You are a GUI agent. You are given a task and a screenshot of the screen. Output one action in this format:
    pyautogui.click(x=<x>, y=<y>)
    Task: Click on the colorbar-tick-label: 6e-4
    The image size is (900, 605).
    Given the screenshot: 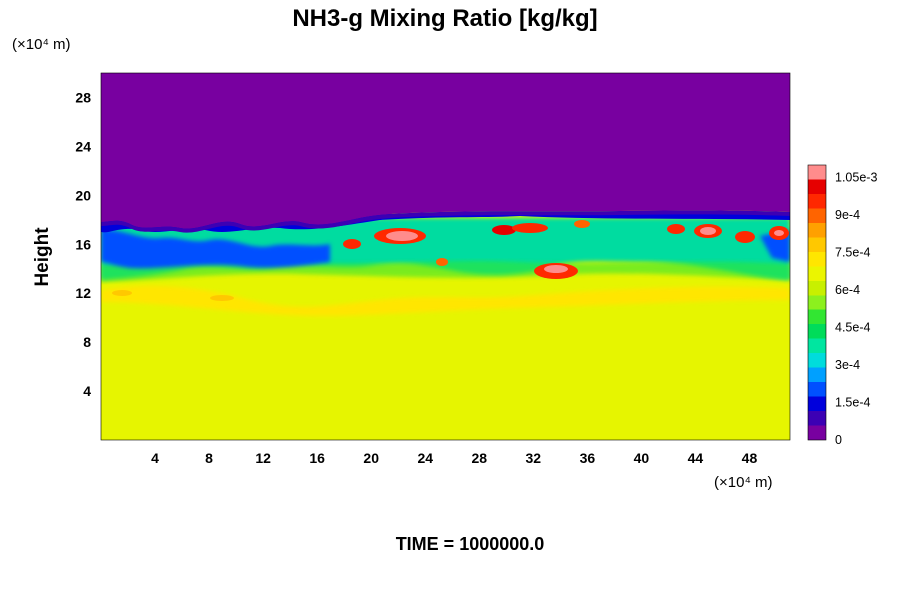 What is the action you would take?
    pyautogui.click(x=847, y=290)
    